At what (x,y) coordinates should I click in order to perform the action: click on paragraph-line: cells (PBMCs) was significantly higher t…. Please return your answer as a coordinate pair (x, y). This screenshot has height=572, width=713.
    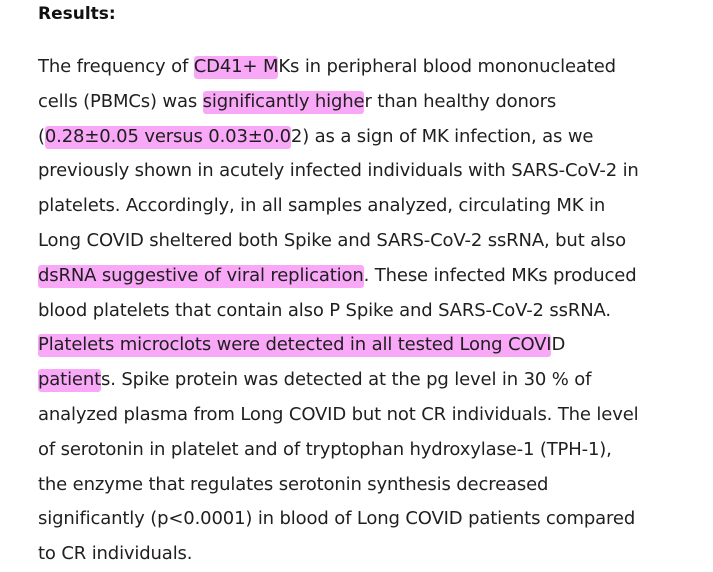
    Looking at the image, I should click on (375, 102).